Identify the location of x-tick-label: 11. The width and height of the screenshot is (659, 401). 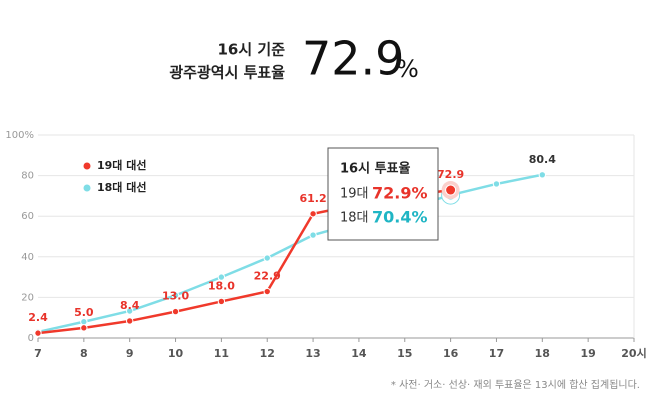
(221, 353).